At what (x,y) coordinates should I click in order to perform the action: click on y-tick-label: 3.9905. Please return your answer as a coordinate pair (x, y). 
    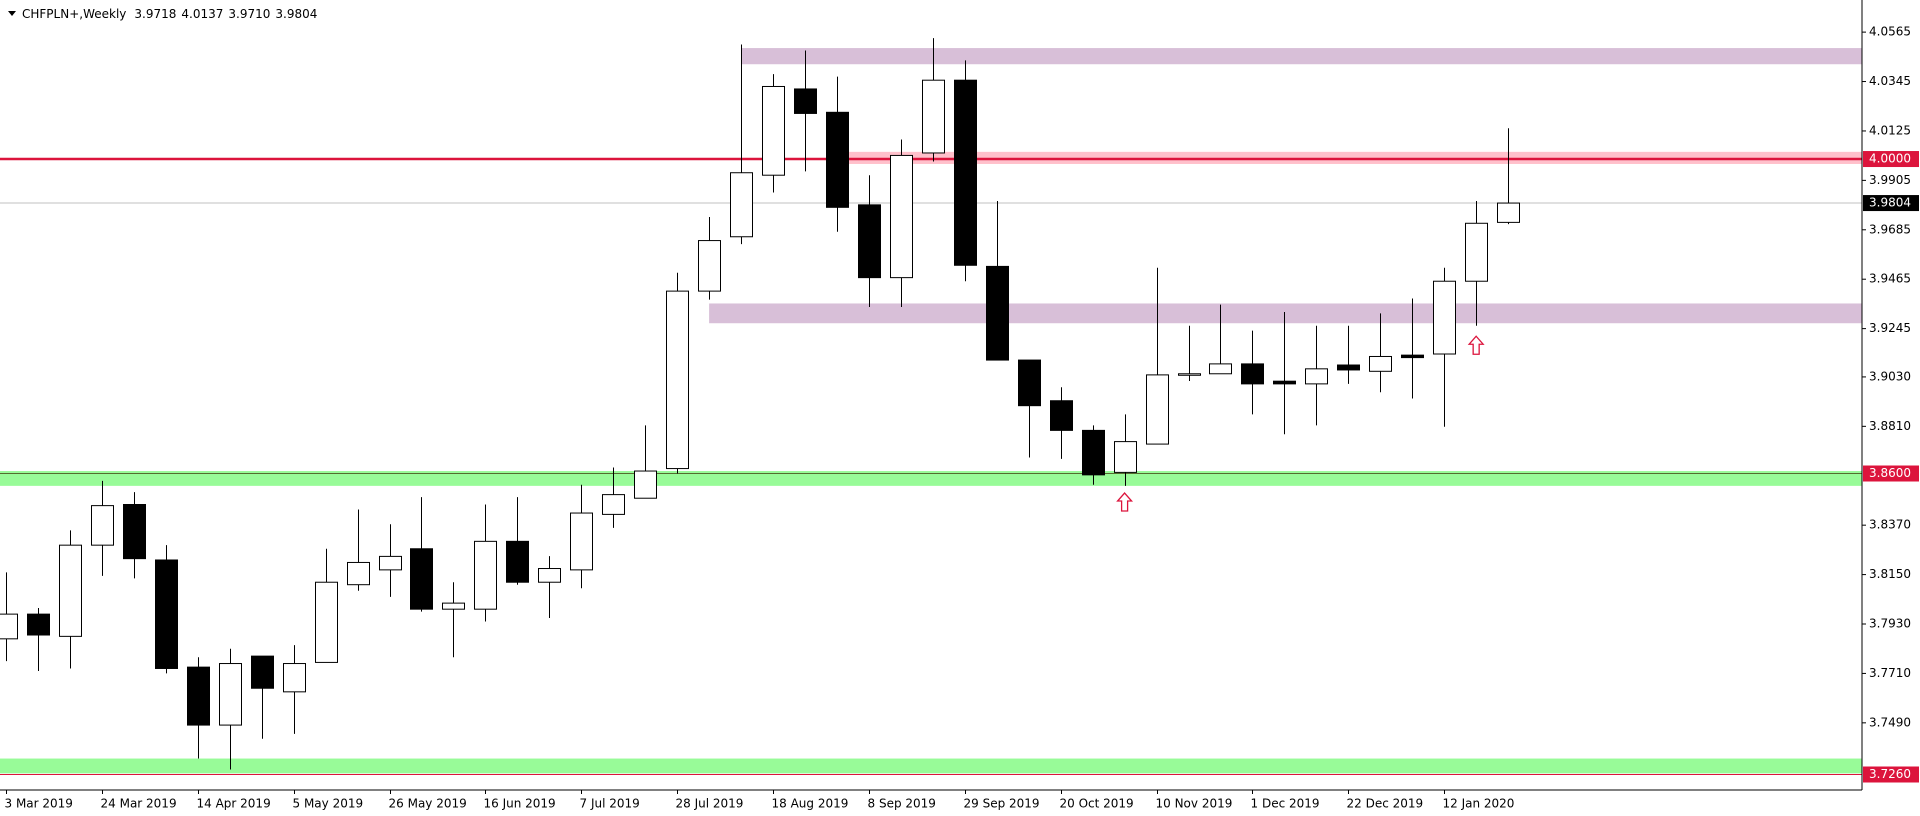
    Looking at the image, I should click on (1890, 180).